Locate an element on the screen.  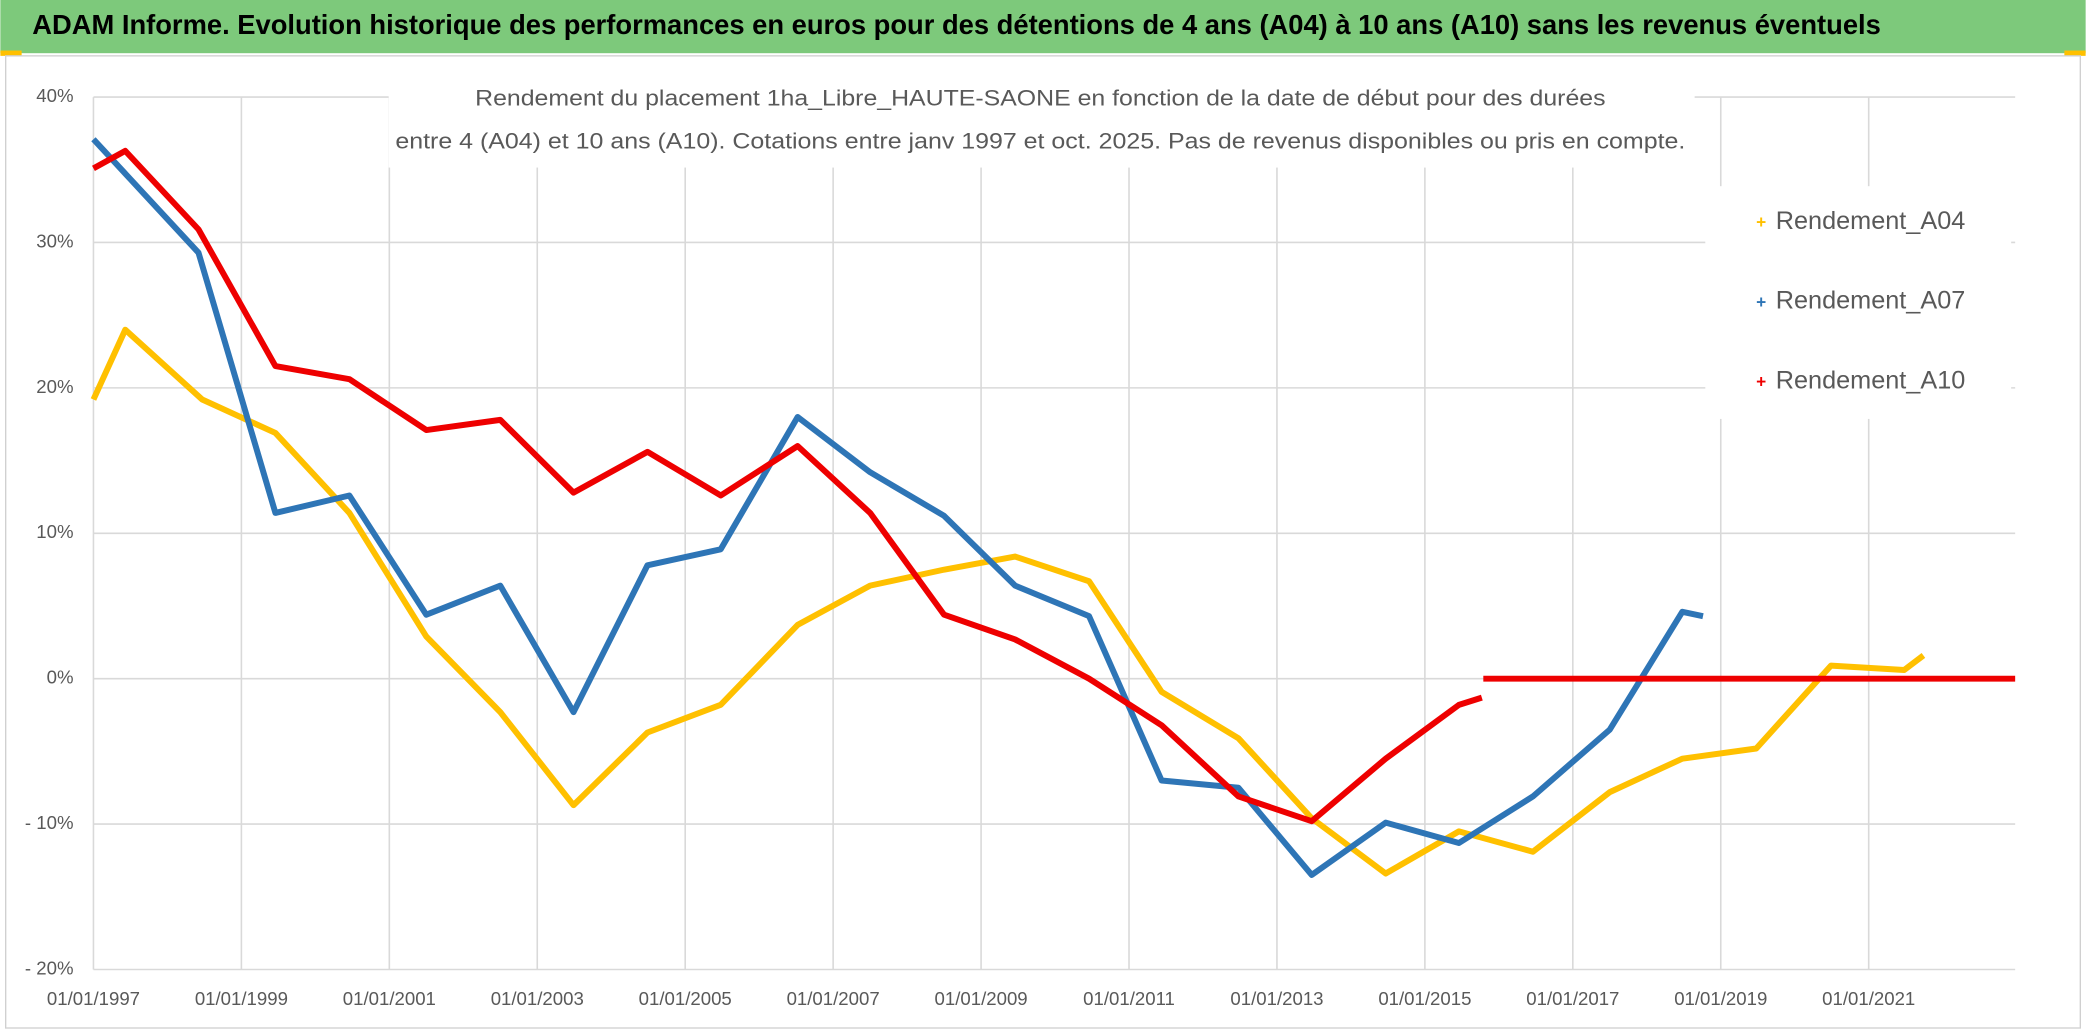
x-tick-label: 01/01/2001 is located at coordinates (389, 998).